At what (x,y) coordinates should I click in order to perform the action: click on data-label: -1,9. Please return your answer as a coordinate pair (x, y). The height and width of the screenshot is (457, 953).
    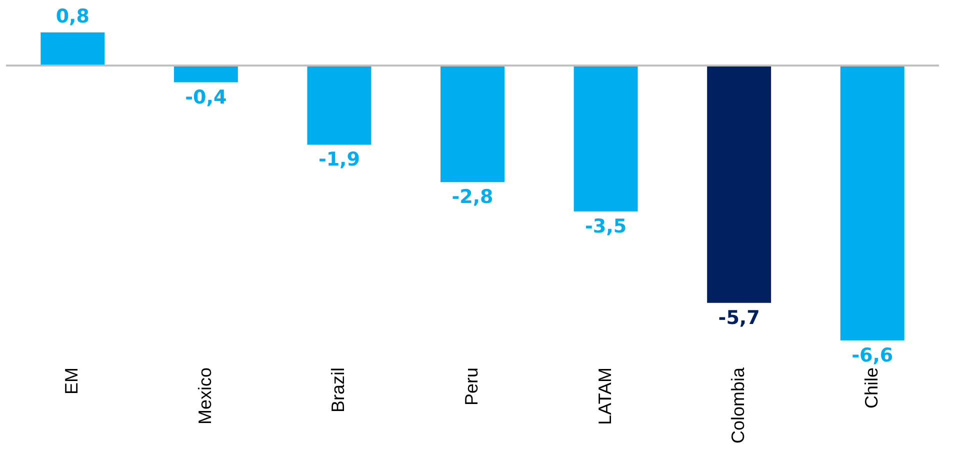
    Looking at the image, I should click on (339, 159).